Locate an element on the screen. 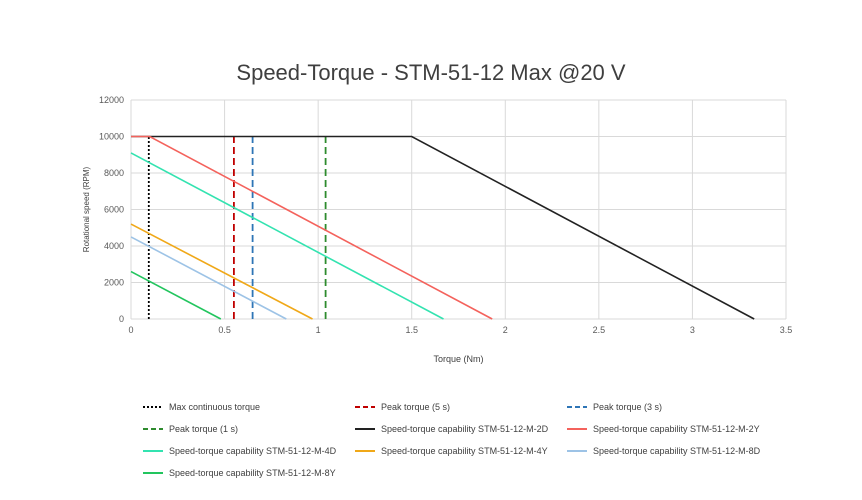 This screenshot has width=862, height=500. legend-item: Speed-torque capability STM-51-12-M-8Y is located at coordinates (239, 473).